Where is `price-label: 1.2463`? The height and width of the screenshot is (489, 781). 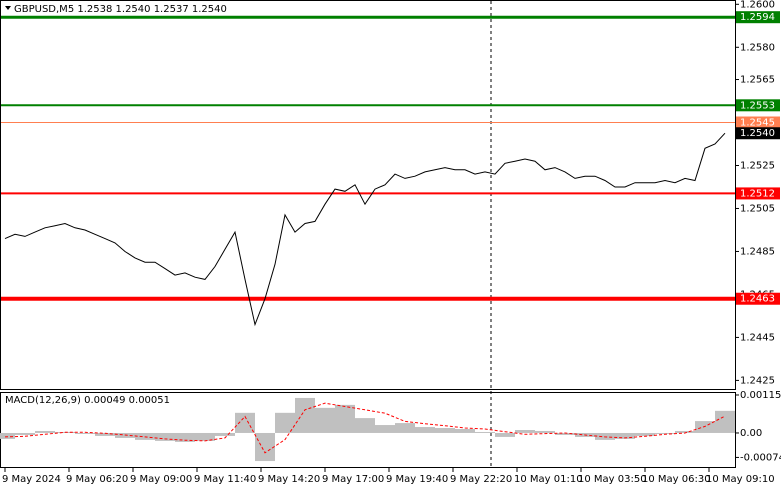 price-label: 1.2463 is located at coordinates (757, 299).